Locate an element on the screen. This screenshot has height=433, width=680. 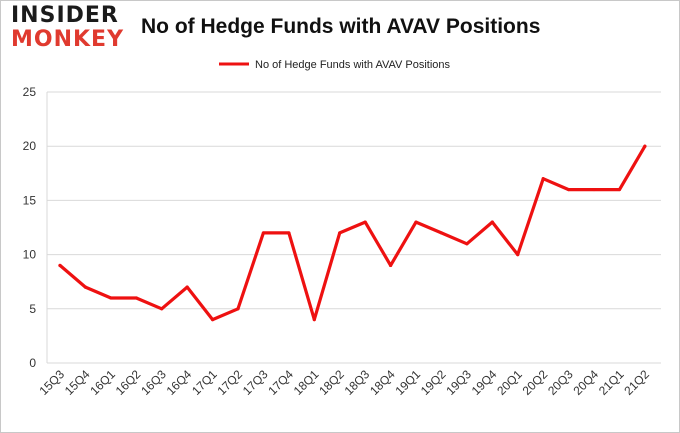
x-tick-label: 15Q3 is located at coordinates (51, 382).